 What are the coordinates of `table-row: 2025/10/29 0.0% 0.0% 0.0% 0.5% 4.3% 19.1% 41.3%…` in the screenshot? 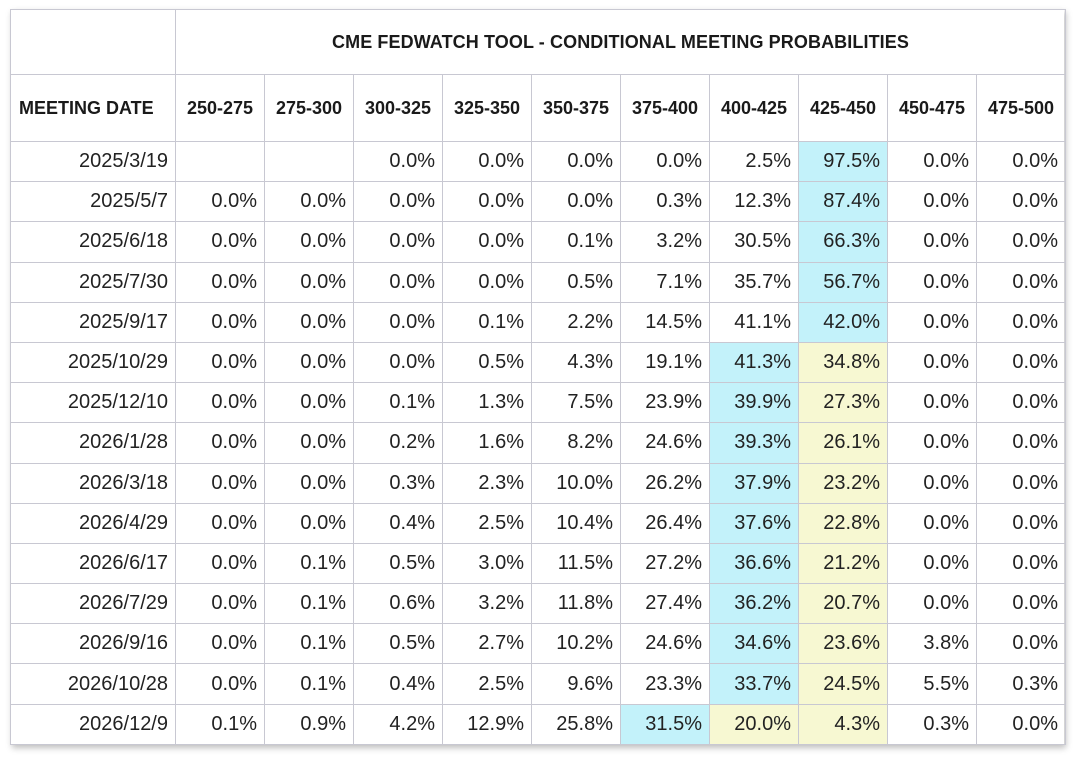 It's located at (538, 362).